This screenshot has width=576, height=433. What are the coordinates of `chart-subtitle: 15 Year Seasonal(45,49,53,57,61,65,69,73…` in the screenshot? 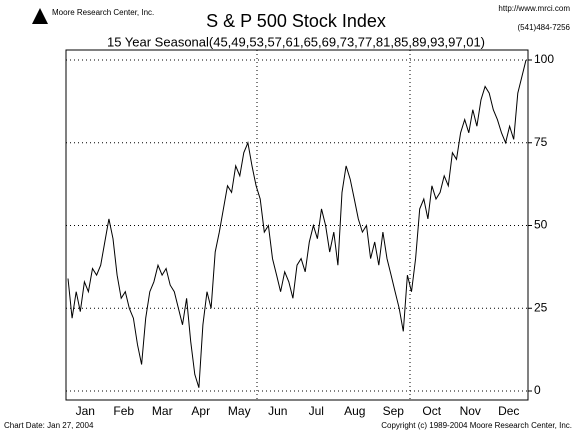 It's located at (296, 41).